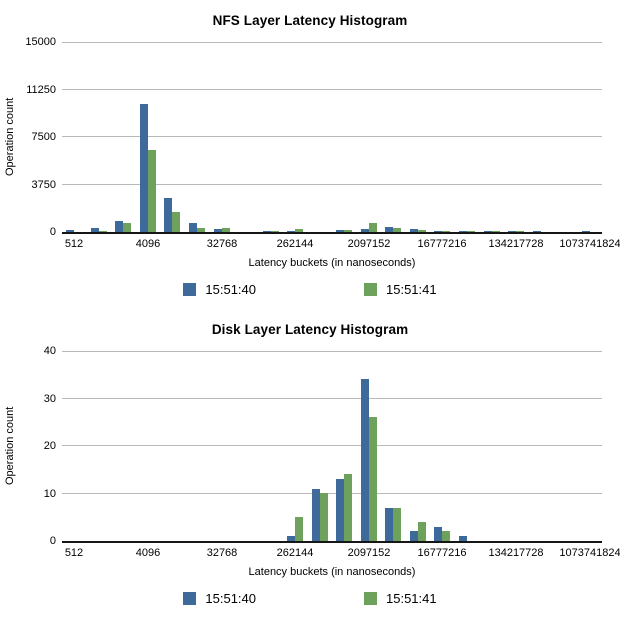 The image size is (620, 618). Describe the element at coordinates (520, 231) in the screenshot. I see `bar-134217728-15:51:41` at that location.